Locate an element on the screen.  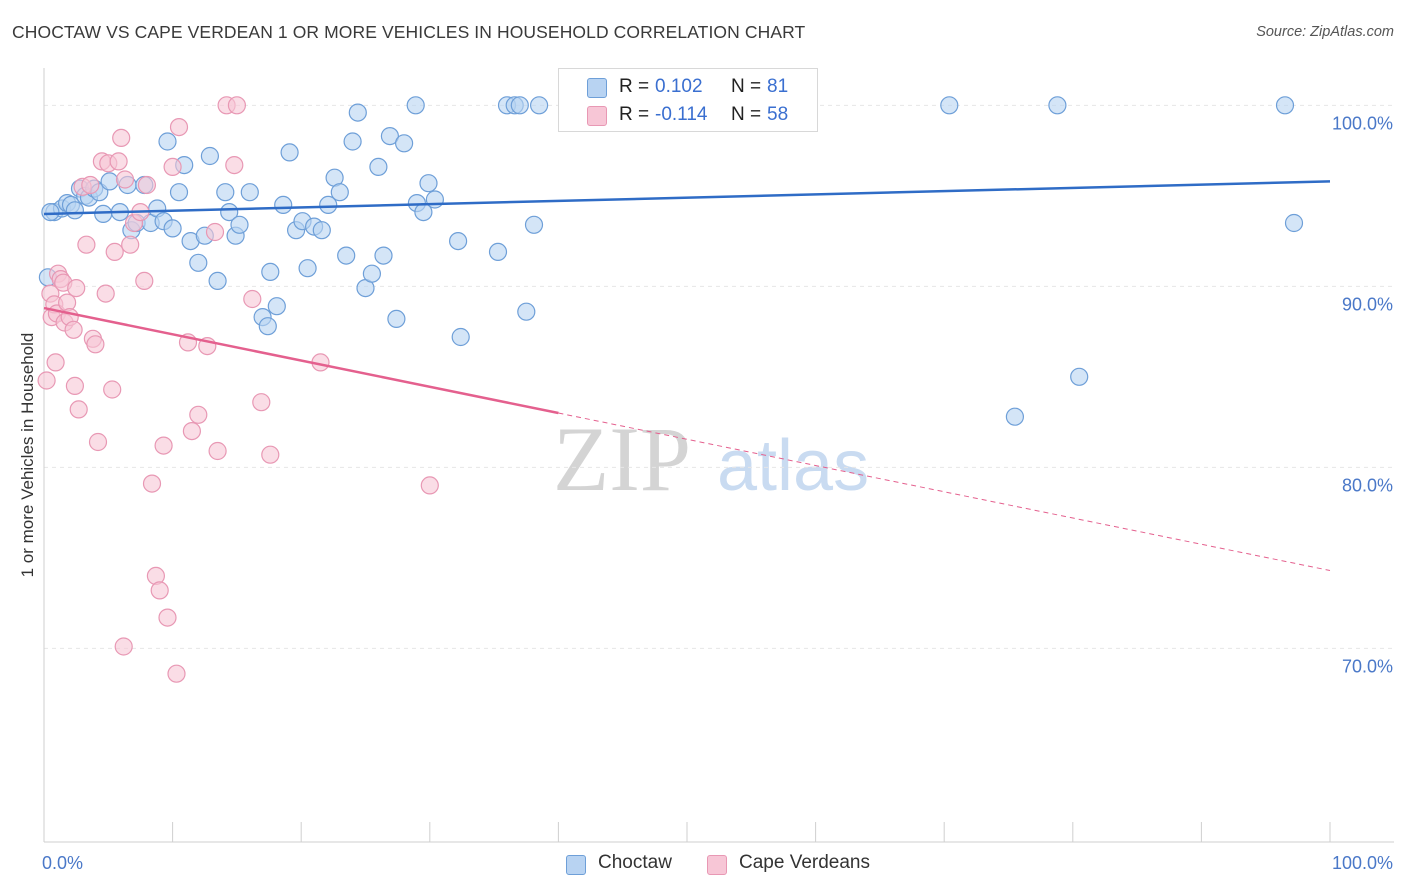
legend-label: Choctaw is located at coordinates (635, 862).